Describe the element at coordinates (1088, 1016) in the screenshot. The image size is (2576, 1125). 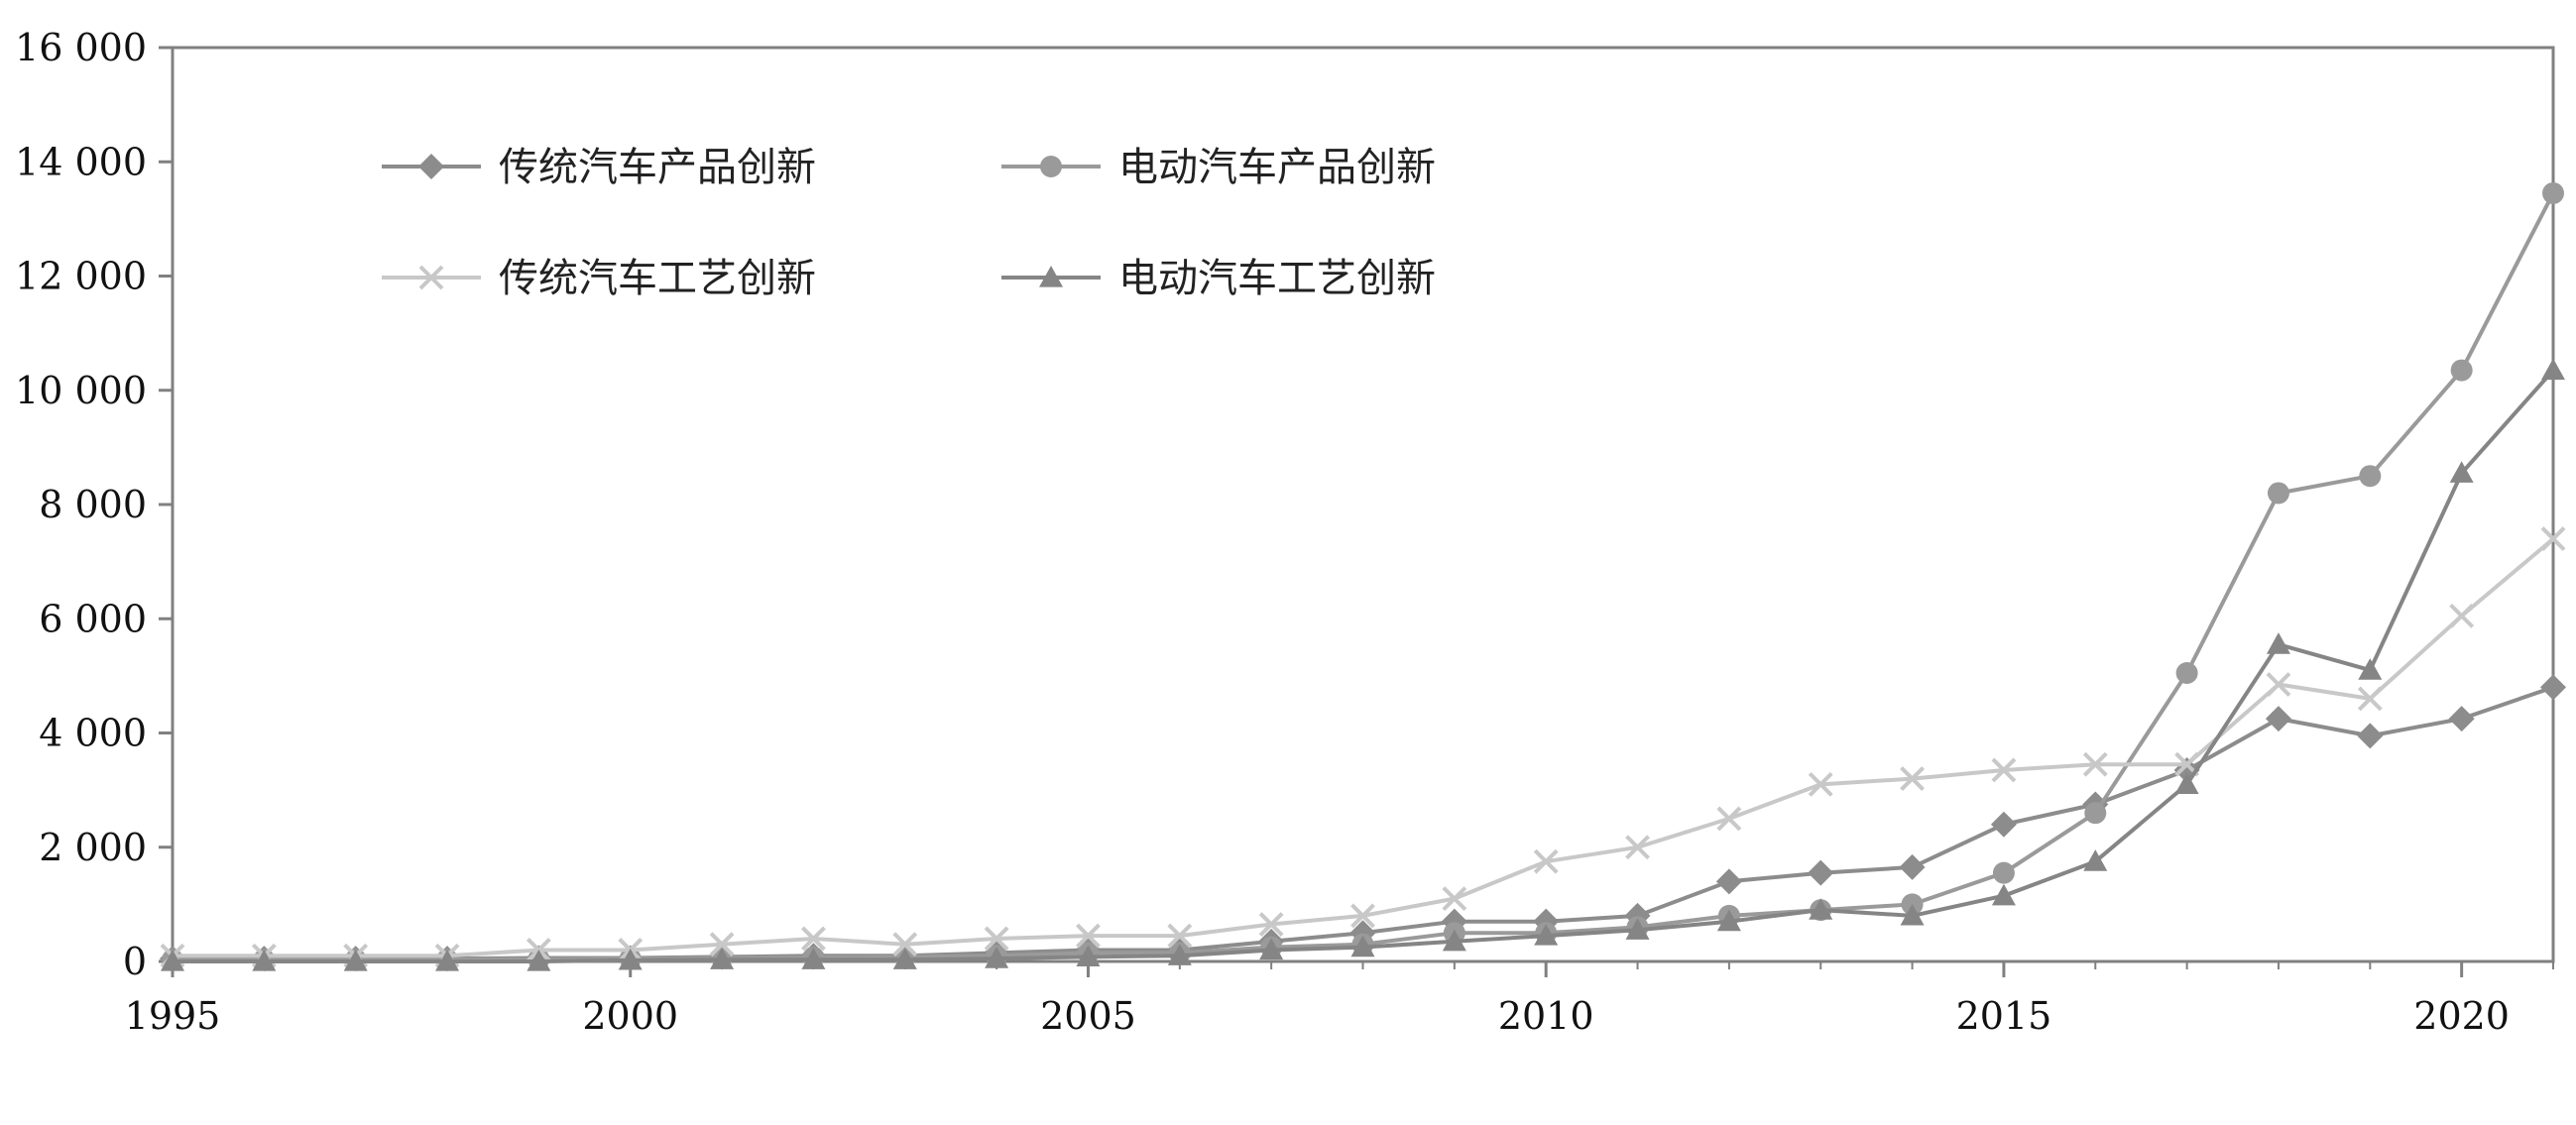
I see `x-tick-label: 2005` at that location.